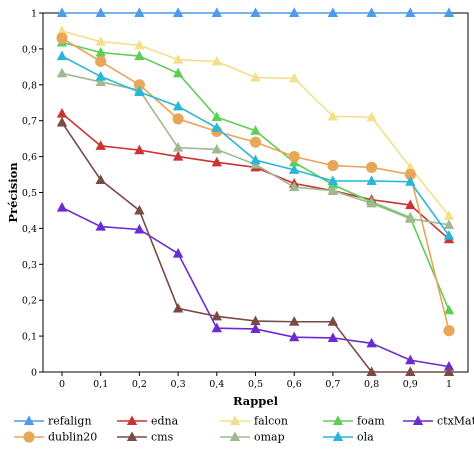 The width and height of the screenshot is (474, 449). What do you see at coordinates (371, 384) in the screenshot?
I see `x-tick-label: 0,8` at bounding box center [371, 384].